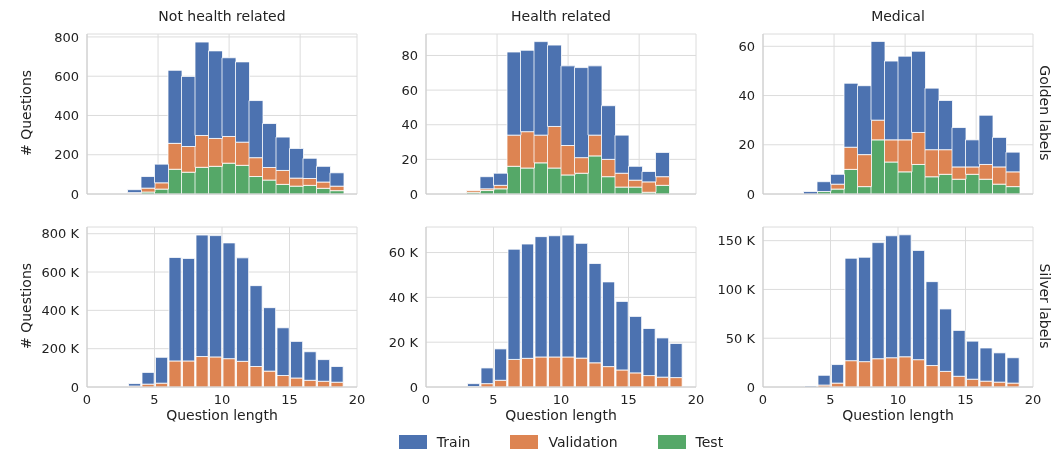 The height and width of the screenshot is (467, 1056). What do you see at coordinates (740, 338) in the screenshot?
I see `y-tick-label: 50 K` at bounding box center [740, 338].